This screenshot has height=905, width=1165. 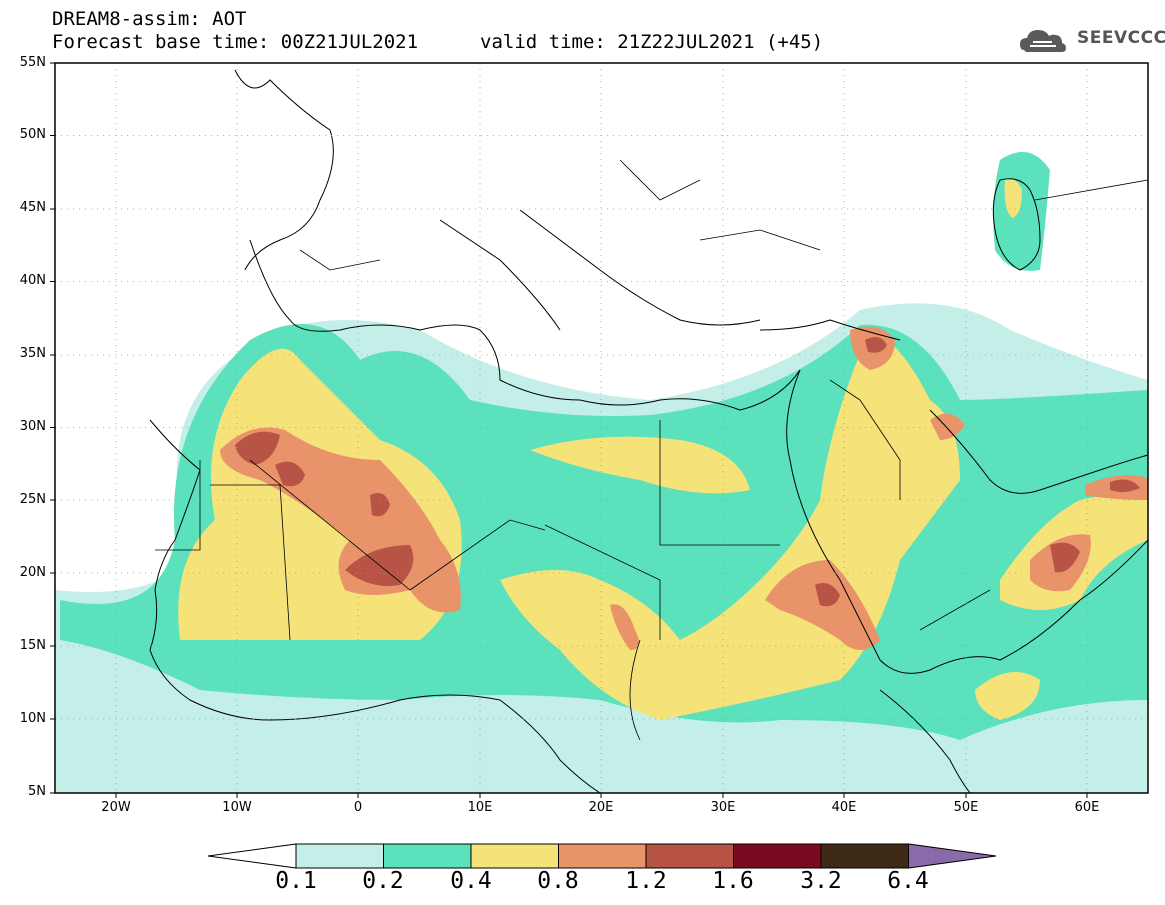 I want to click on lon-label: 50E, so click(x=966, y=807).